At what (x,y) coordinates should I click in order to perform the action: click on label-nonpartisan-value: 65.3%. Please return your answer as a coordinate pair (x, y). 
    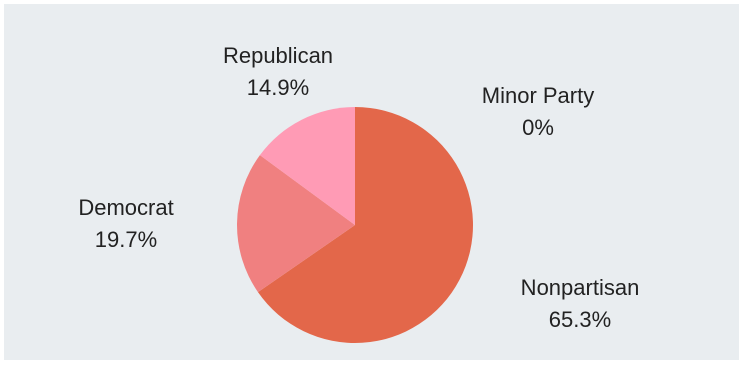
    Looking at the image, I should click on (580, 319).